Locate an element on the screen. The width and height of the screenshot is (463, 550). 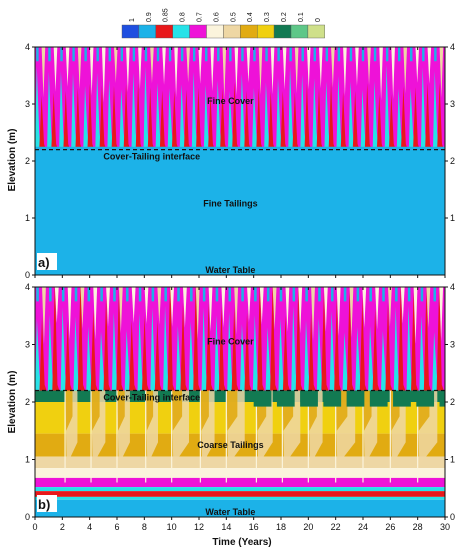
x-tick-label-6: 12 is located at coordinates (199, 527).